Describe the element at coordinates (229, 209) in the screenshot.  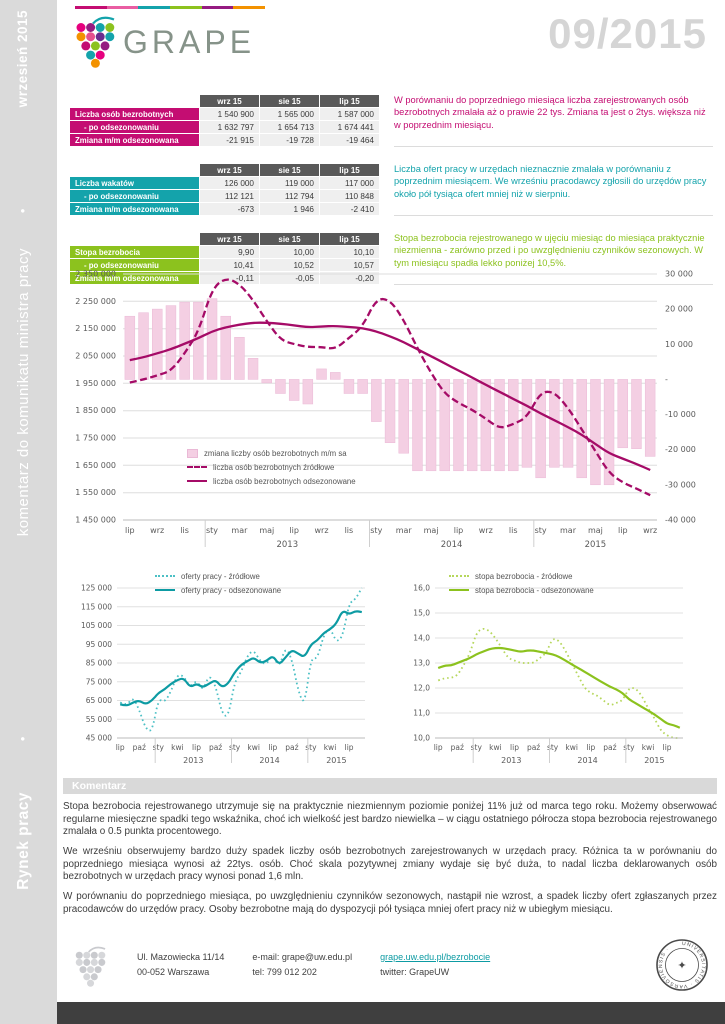
I see `cell: -673` at that location.